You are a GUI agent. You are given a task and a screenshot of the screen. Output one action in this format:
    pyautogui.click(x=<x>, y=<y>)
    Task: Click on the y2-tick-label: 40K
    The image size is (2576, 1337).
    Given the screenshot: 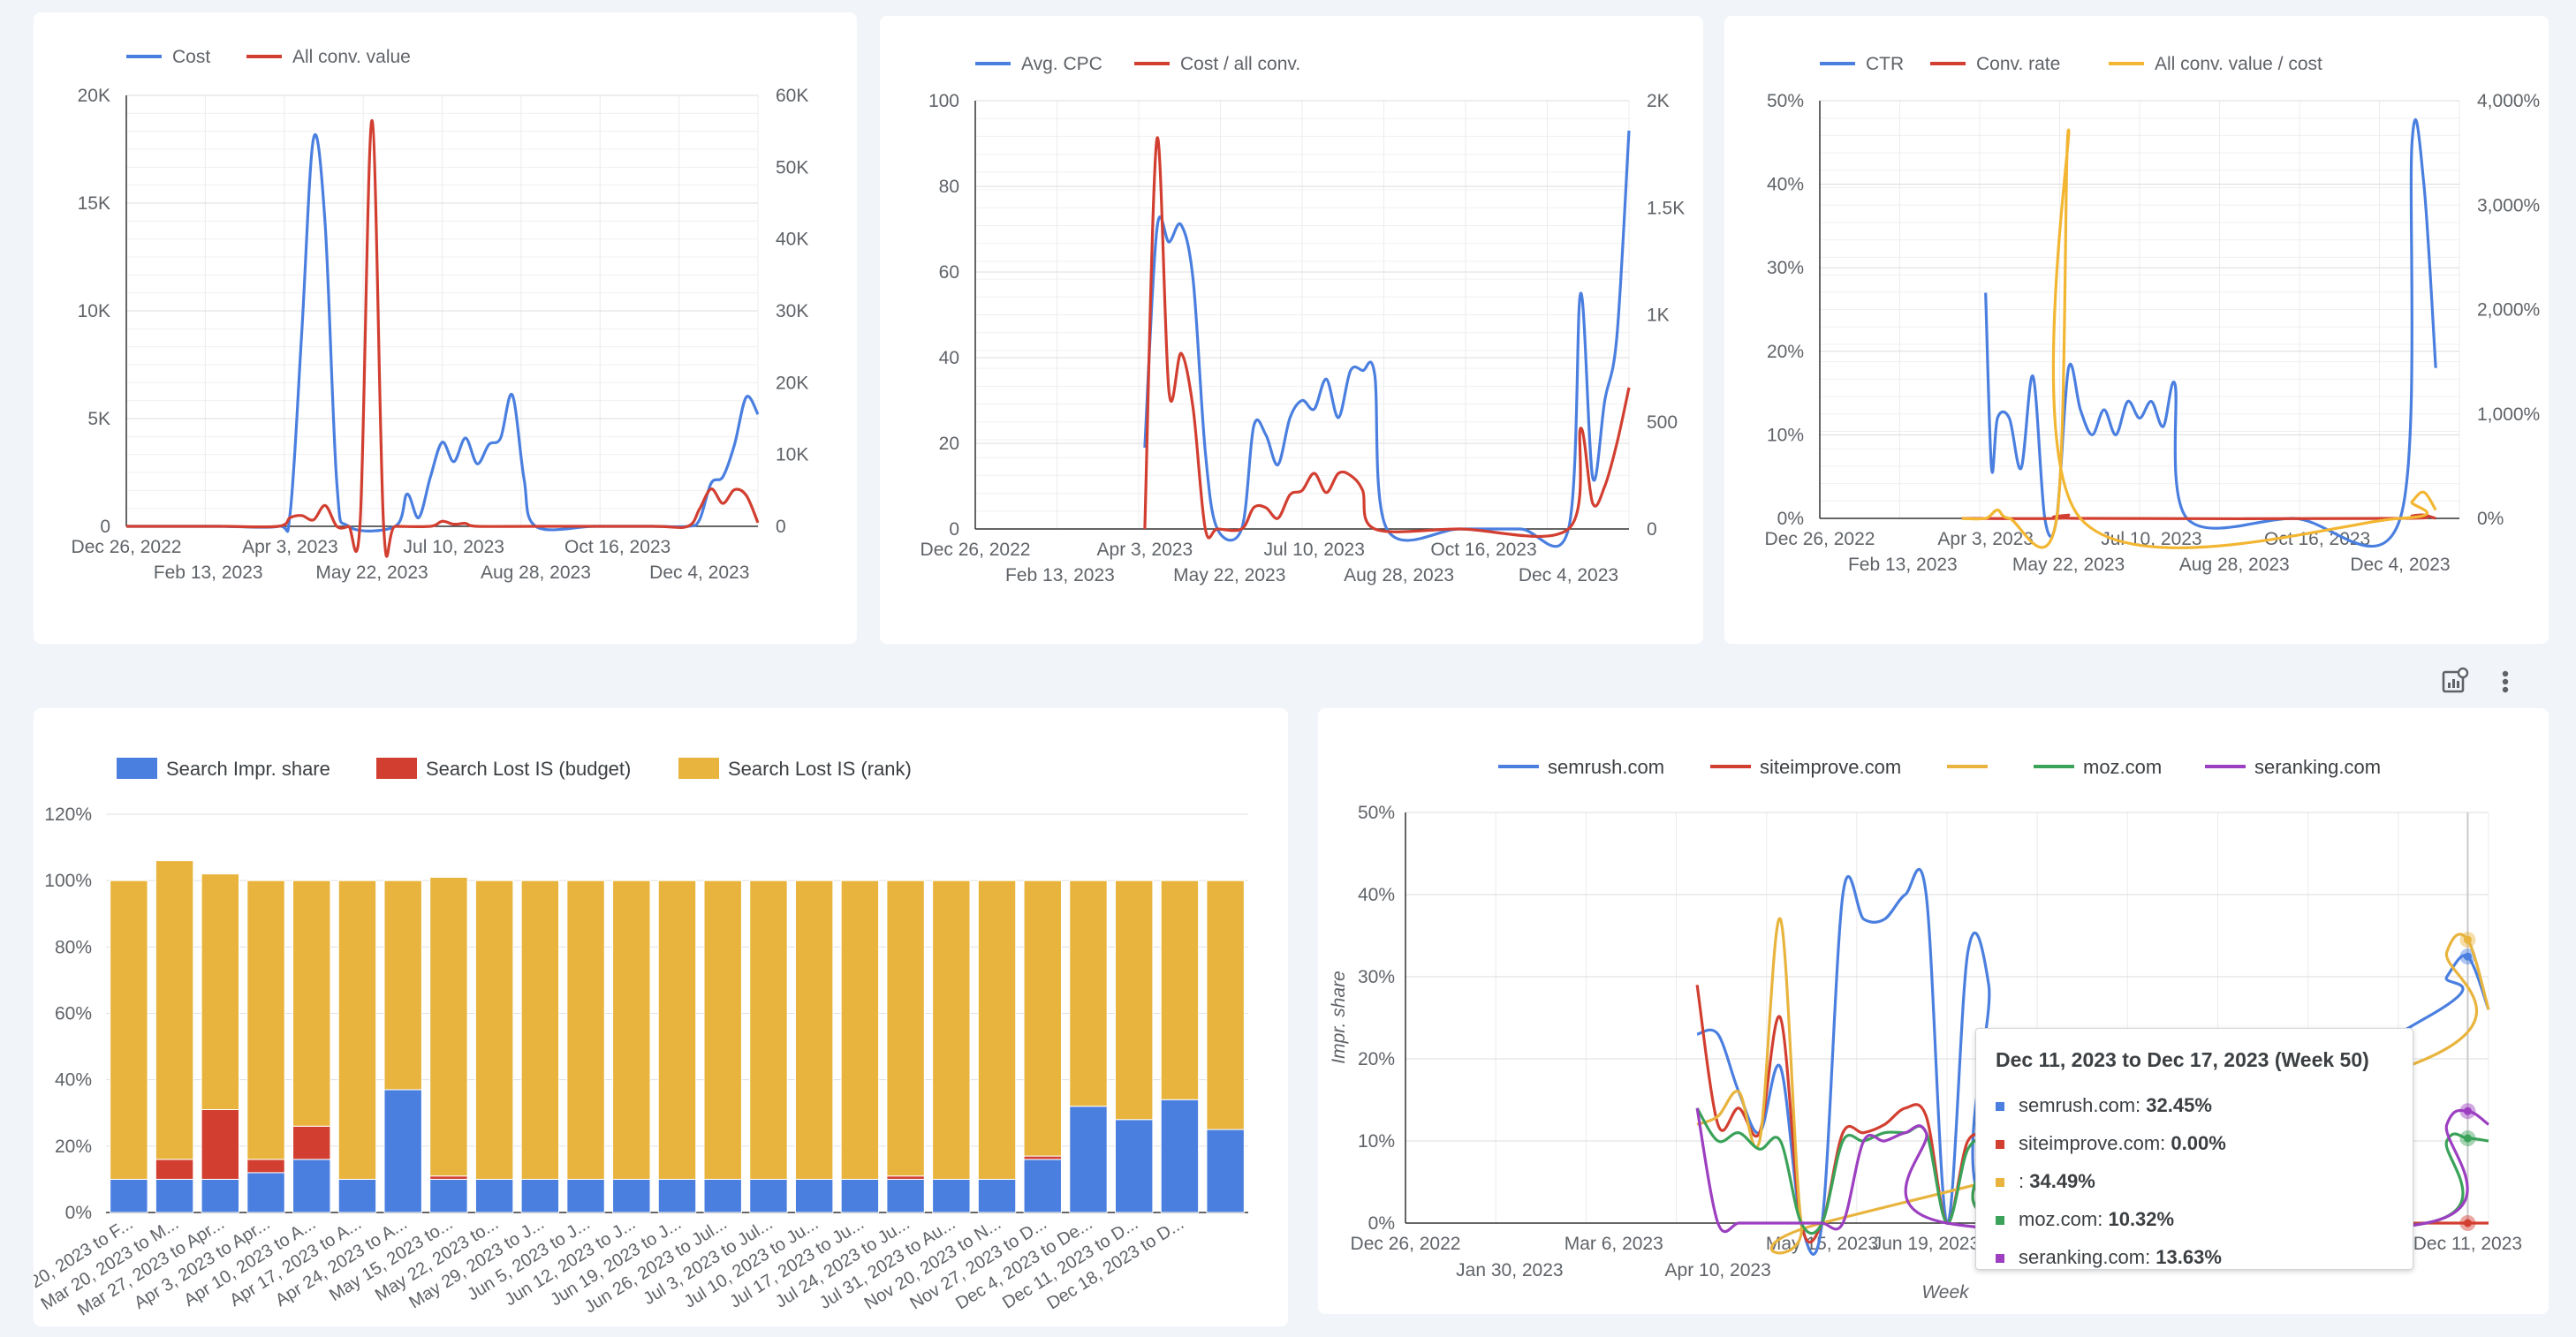 What is the action you would take?
    pyautogui.click(x=792, y=240)
    